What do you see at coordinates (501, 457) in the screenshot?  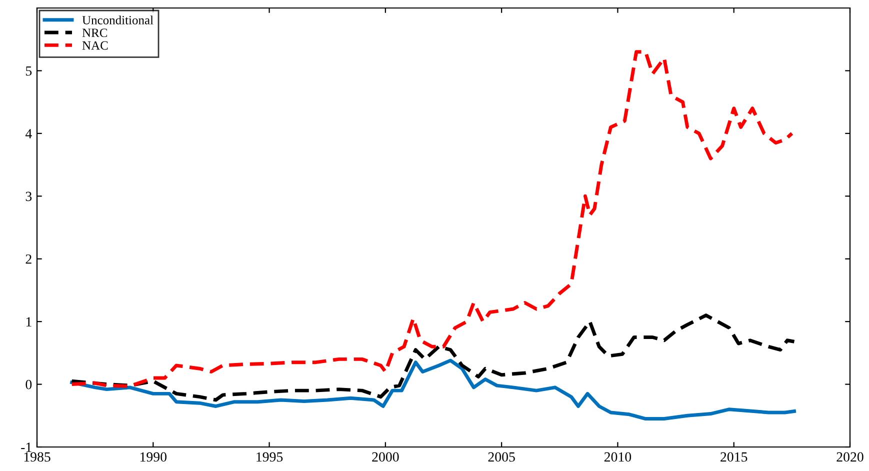 I see `x-tick-label: 2005` at bounding box center [501, 457].